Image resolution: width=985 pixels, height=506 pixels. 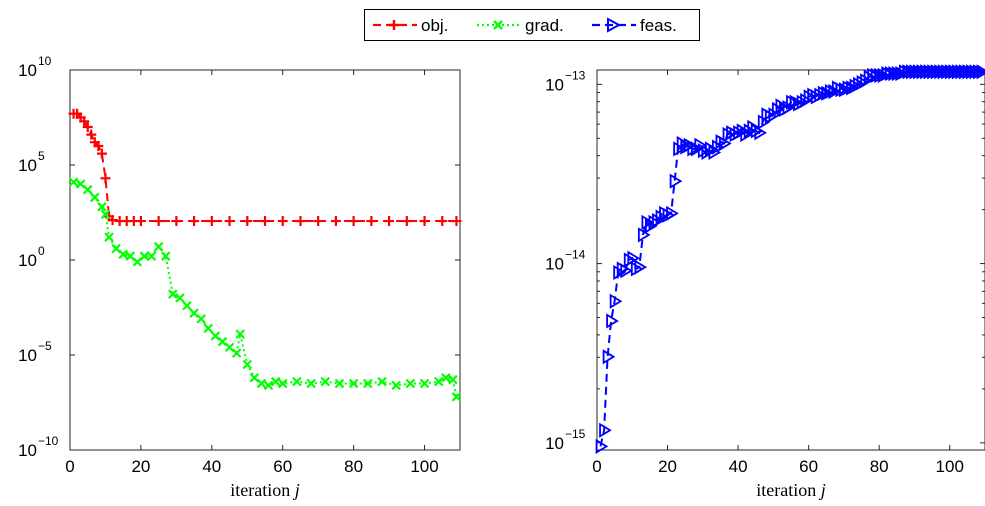 I want to click on legend-swatch-grad, so click(x=499, y=25).